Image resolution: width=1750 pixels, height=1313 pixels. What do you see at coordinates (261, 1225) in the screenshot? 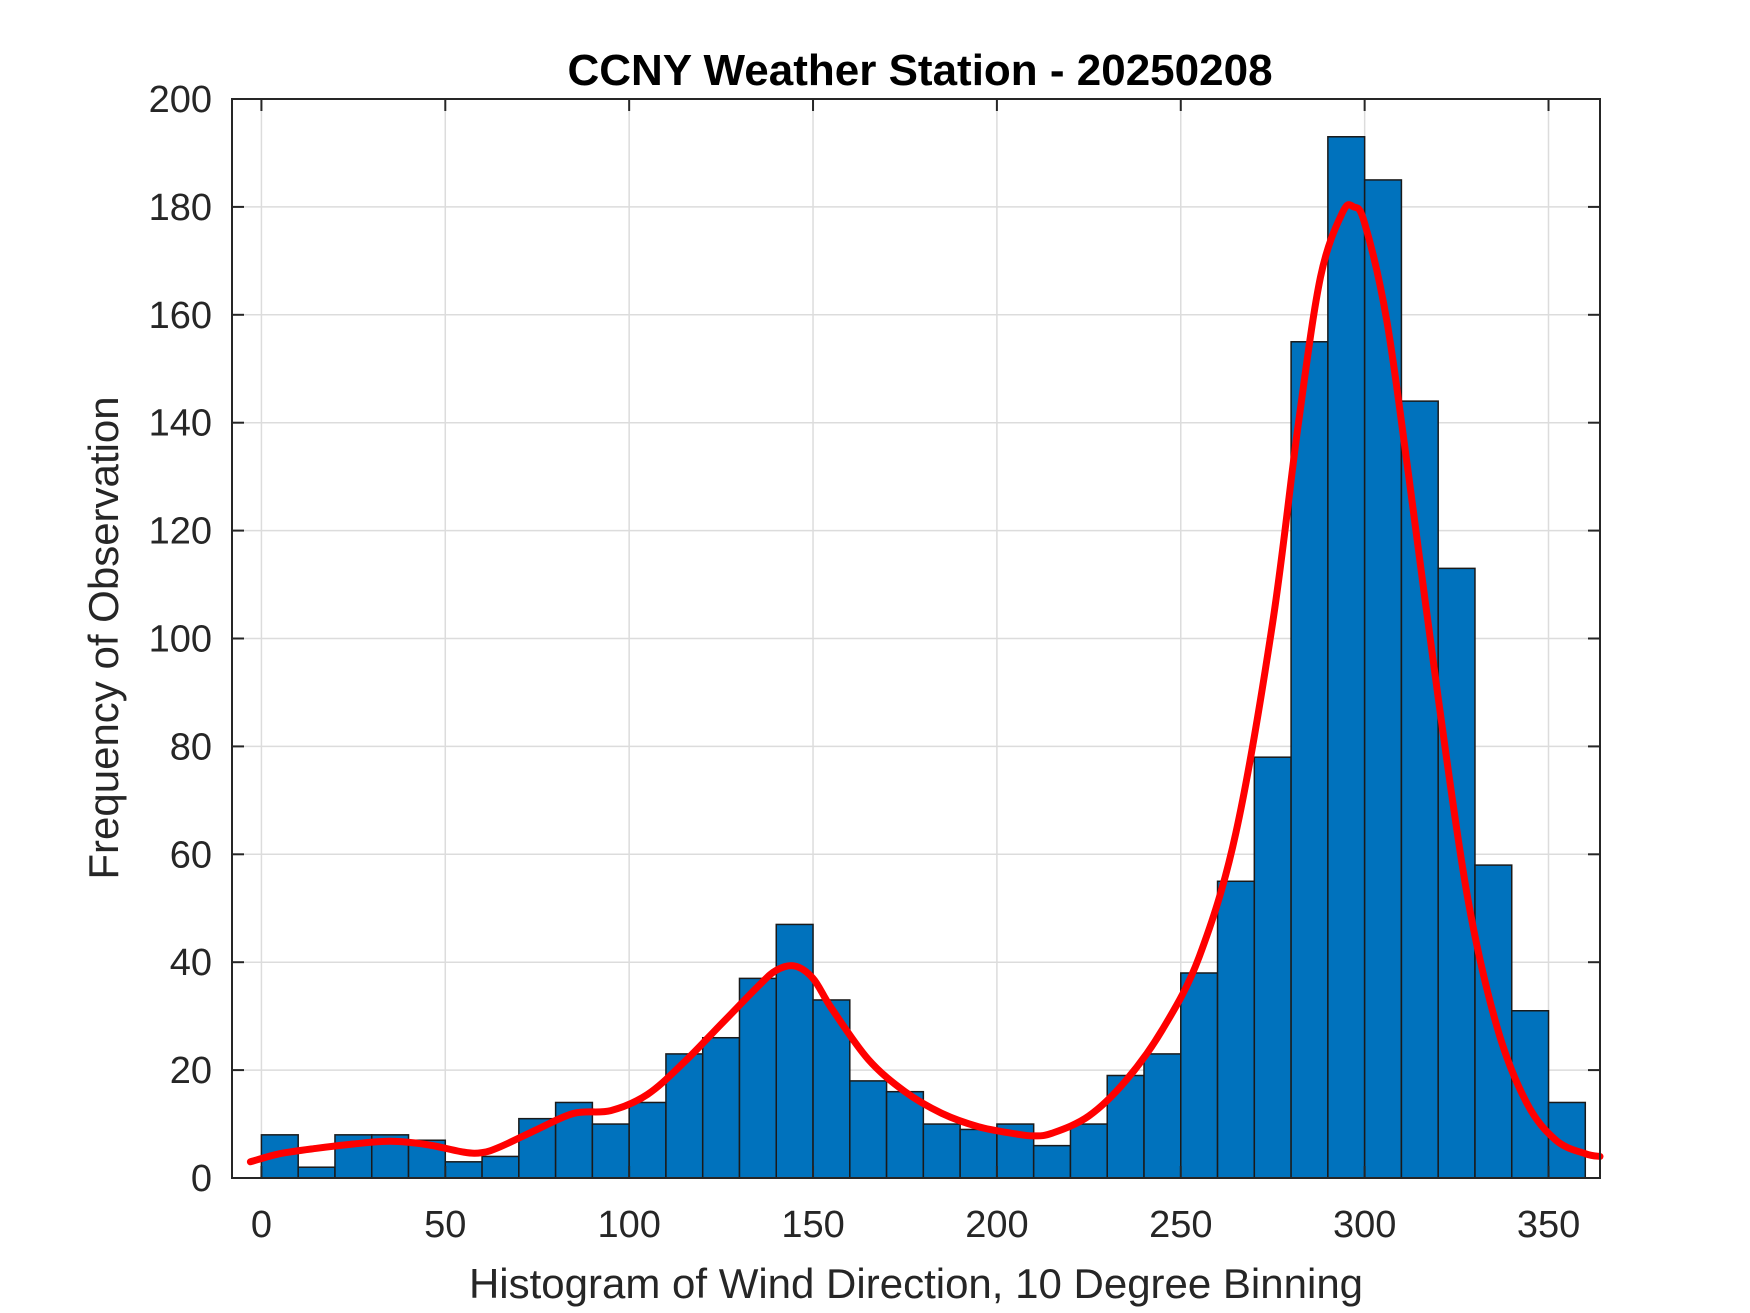
I see `x-tick-label: 0` at bounding box center [261, 1225].